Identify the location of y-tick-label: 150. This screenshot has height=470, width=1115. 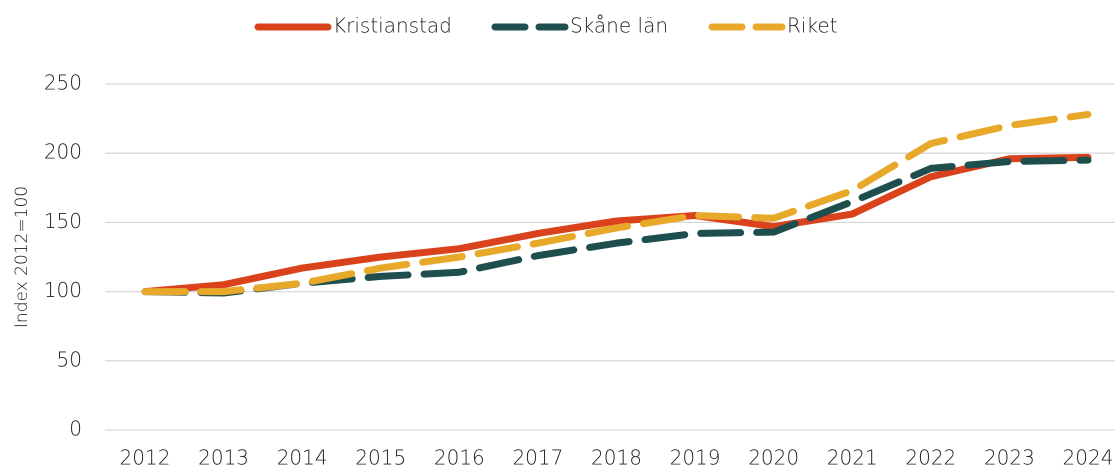
(63, 221).